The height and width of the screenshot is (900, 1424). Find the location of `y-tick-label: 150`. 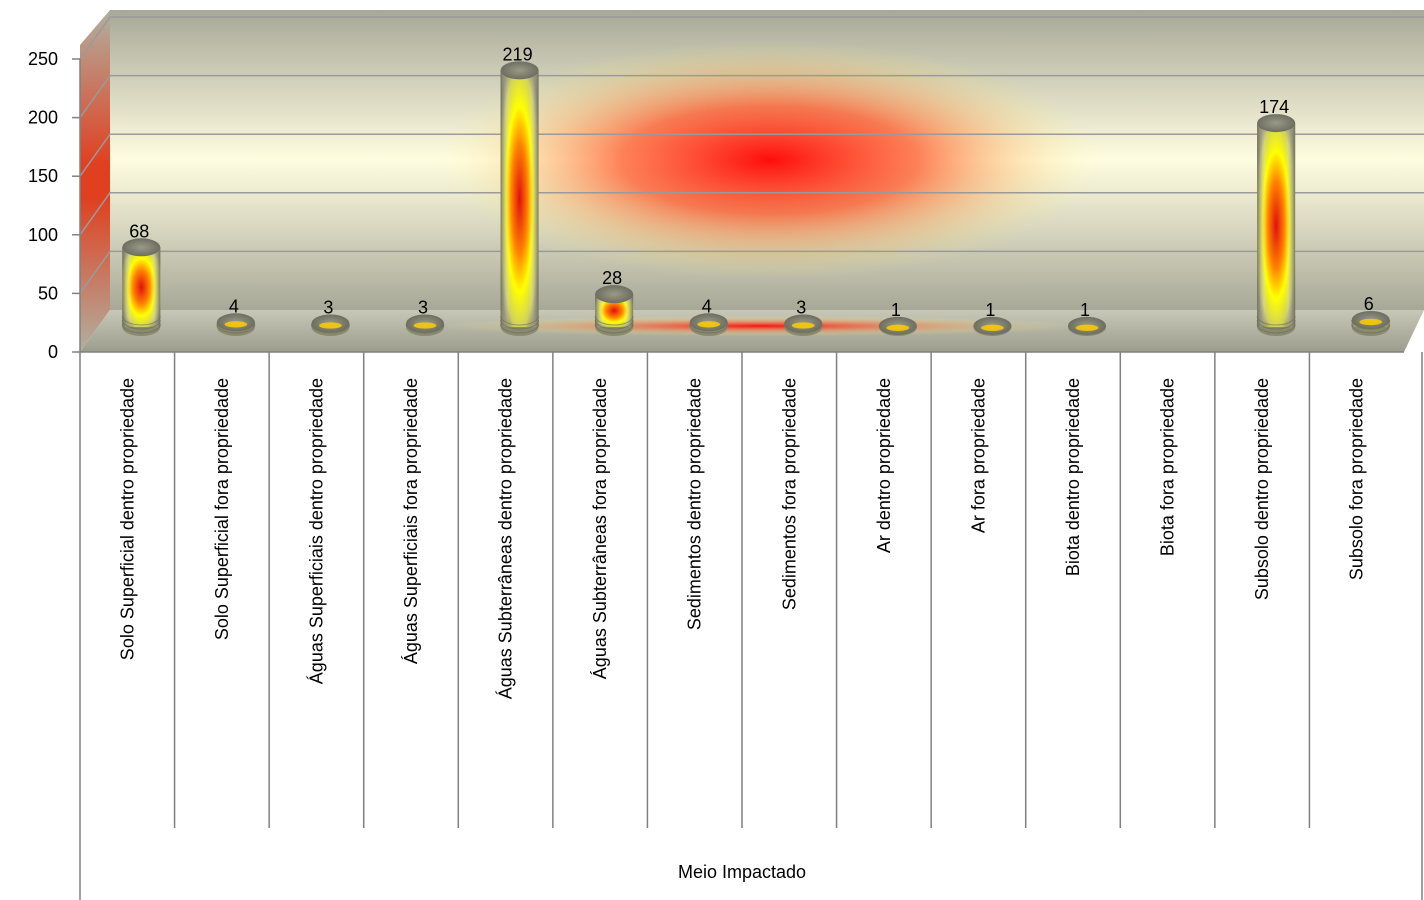

y-tick-label: 150 is located at coordinates (43, 176).